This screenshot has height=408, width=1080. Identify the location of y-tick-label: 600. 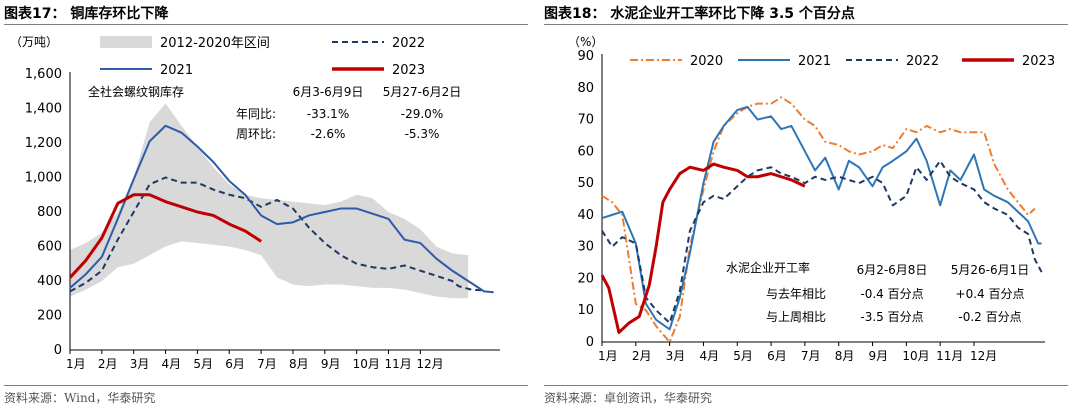
(49, 247).